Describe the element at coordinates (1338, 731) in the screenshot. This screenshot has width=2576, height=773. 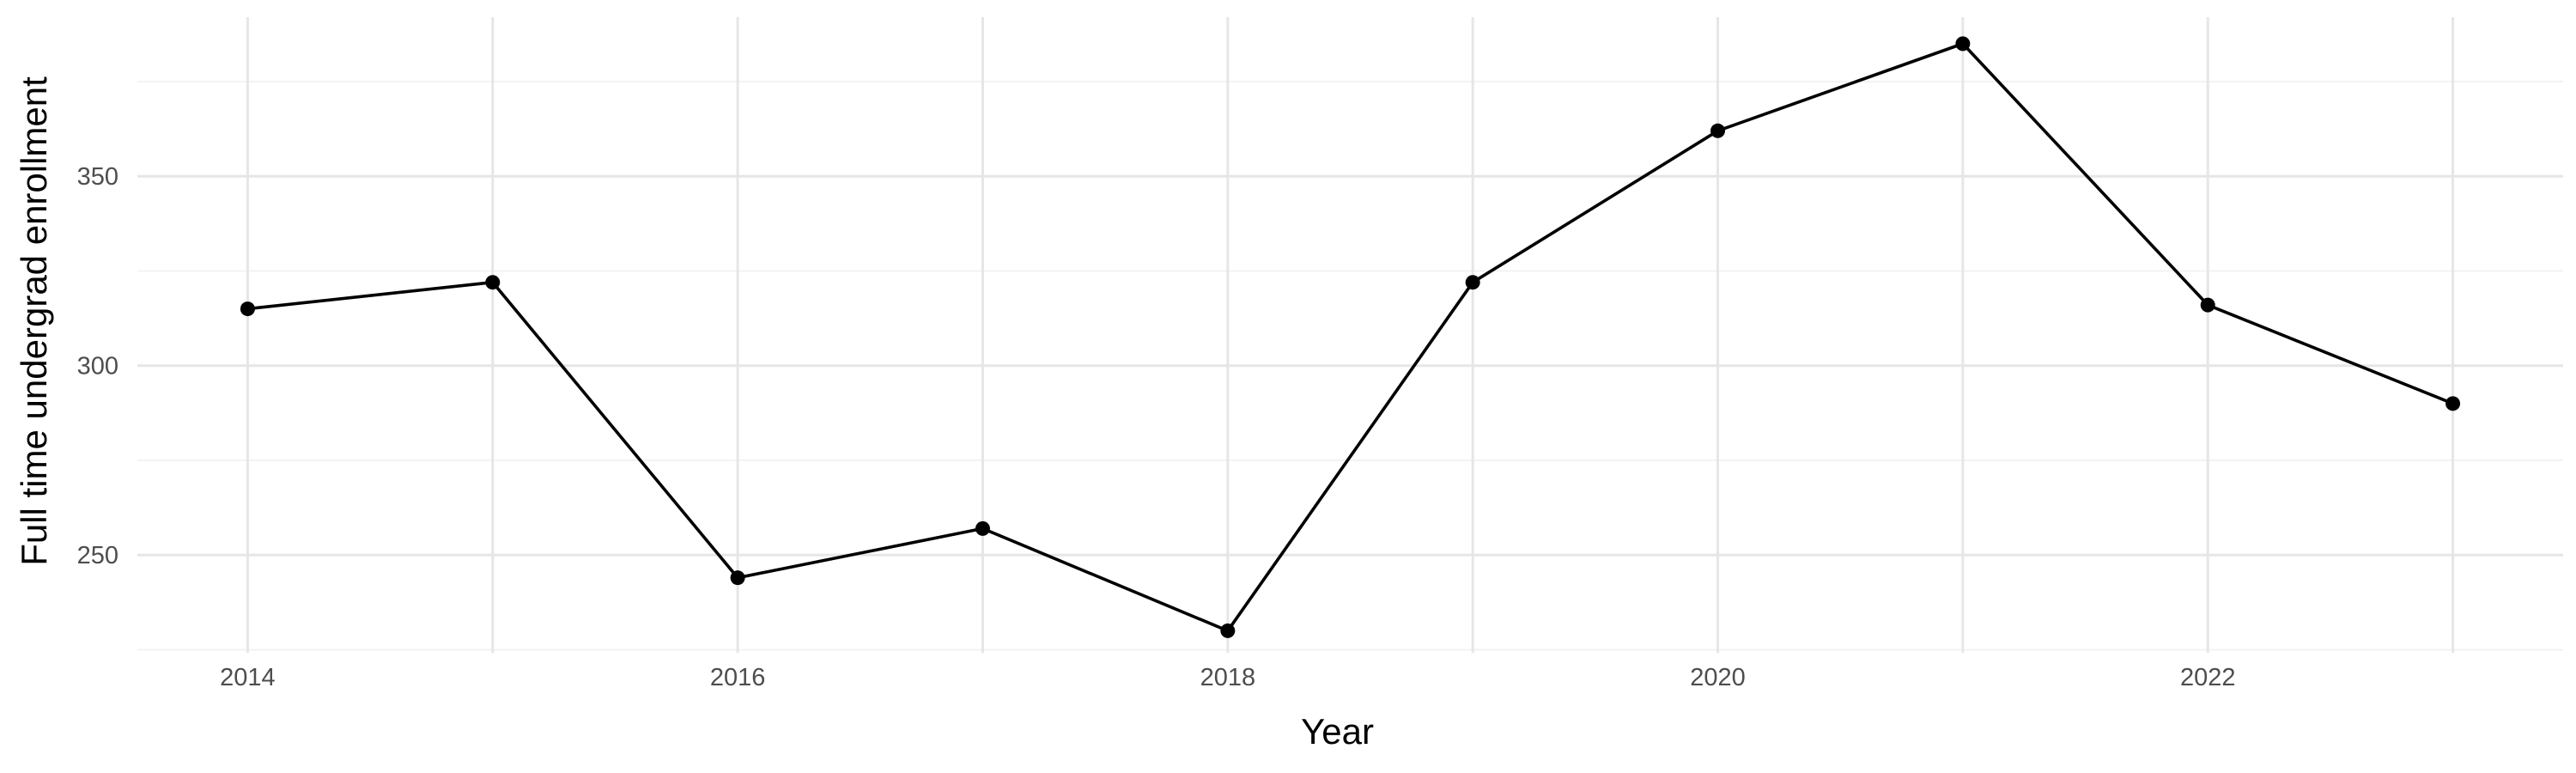
I see `x-axis-title: Year` at that location.